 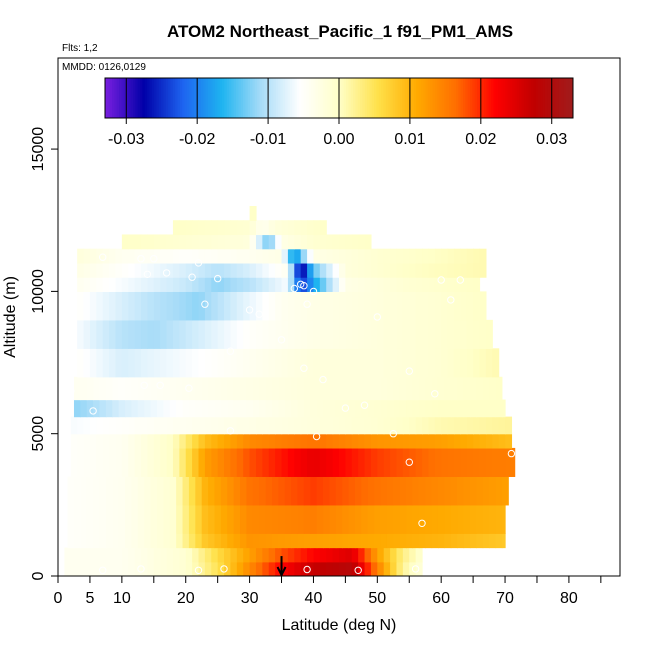 What do you see at coordinates (160, 385) in the screenshot?
I see `observation-point` at bounding box center [160, 385].